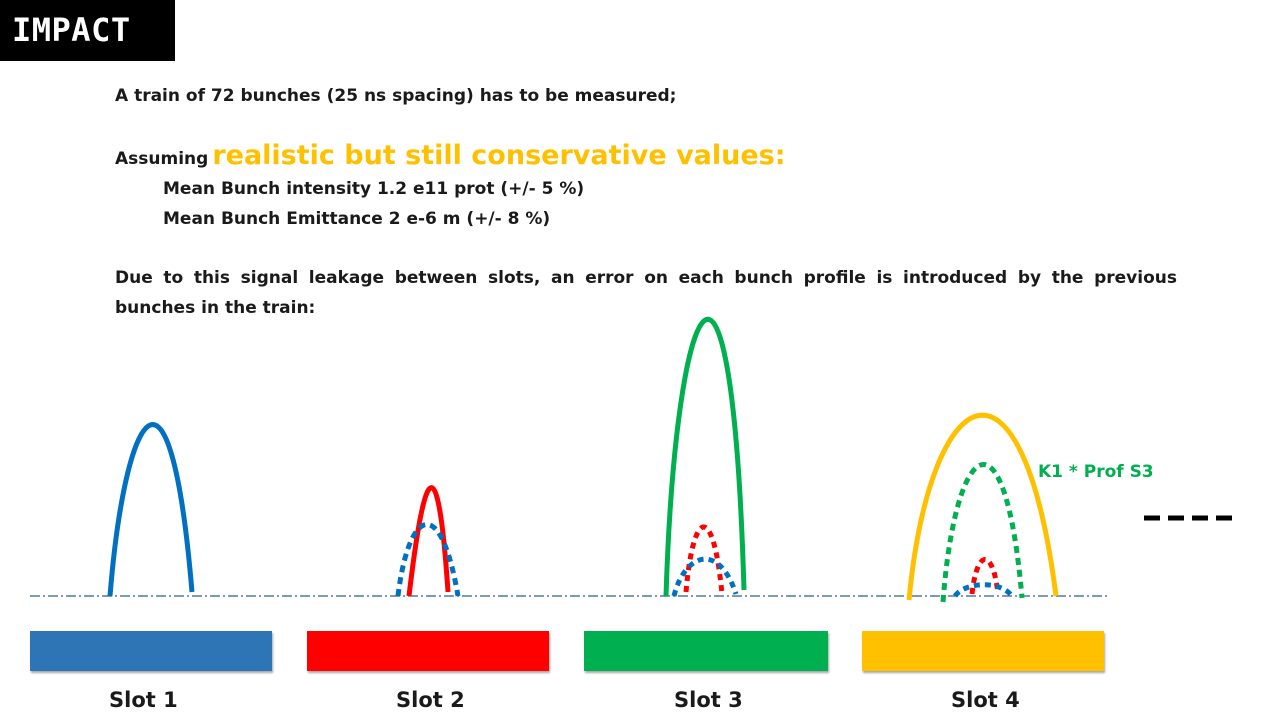  What do you see at coordinates (428, 559) in the screenshot?
I see `slot2-leakage-s1` at bounding box center [428, 559].